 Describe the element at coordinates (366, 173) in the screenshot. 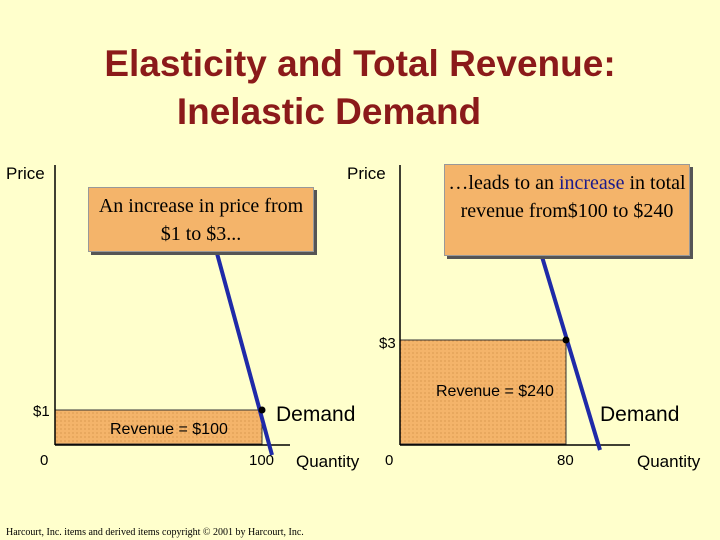

I see `right-y-axis-label: Price` at that location.